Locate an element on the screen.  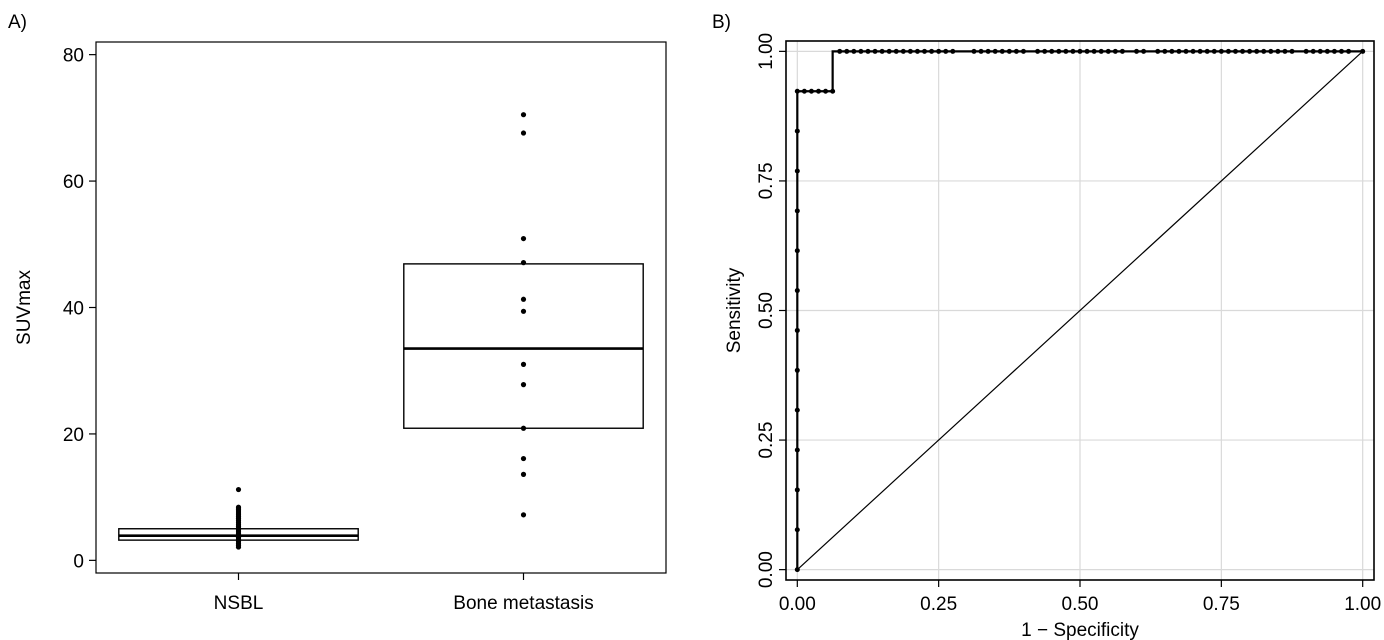
panel-b-x-tick-label: 1.00 is located at coordinates (1362, 604).